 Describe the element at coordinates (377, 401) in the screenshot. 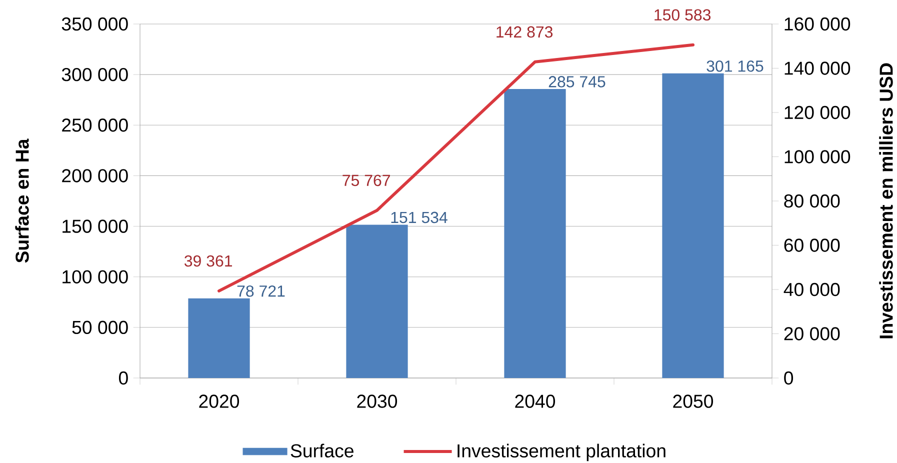

I see `x-tick-label: 2030` at that location.